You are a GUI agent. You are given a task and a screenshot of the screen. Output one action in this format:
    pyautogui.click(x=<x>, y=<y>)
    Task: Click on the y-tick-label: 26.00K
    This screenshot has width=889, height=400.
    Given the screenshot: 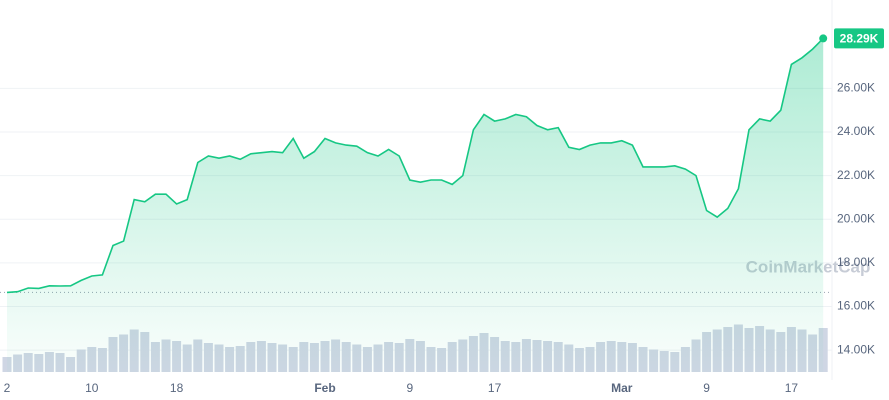 What is the action you would take?
    pyautogui.click(x=856, y=88)
    